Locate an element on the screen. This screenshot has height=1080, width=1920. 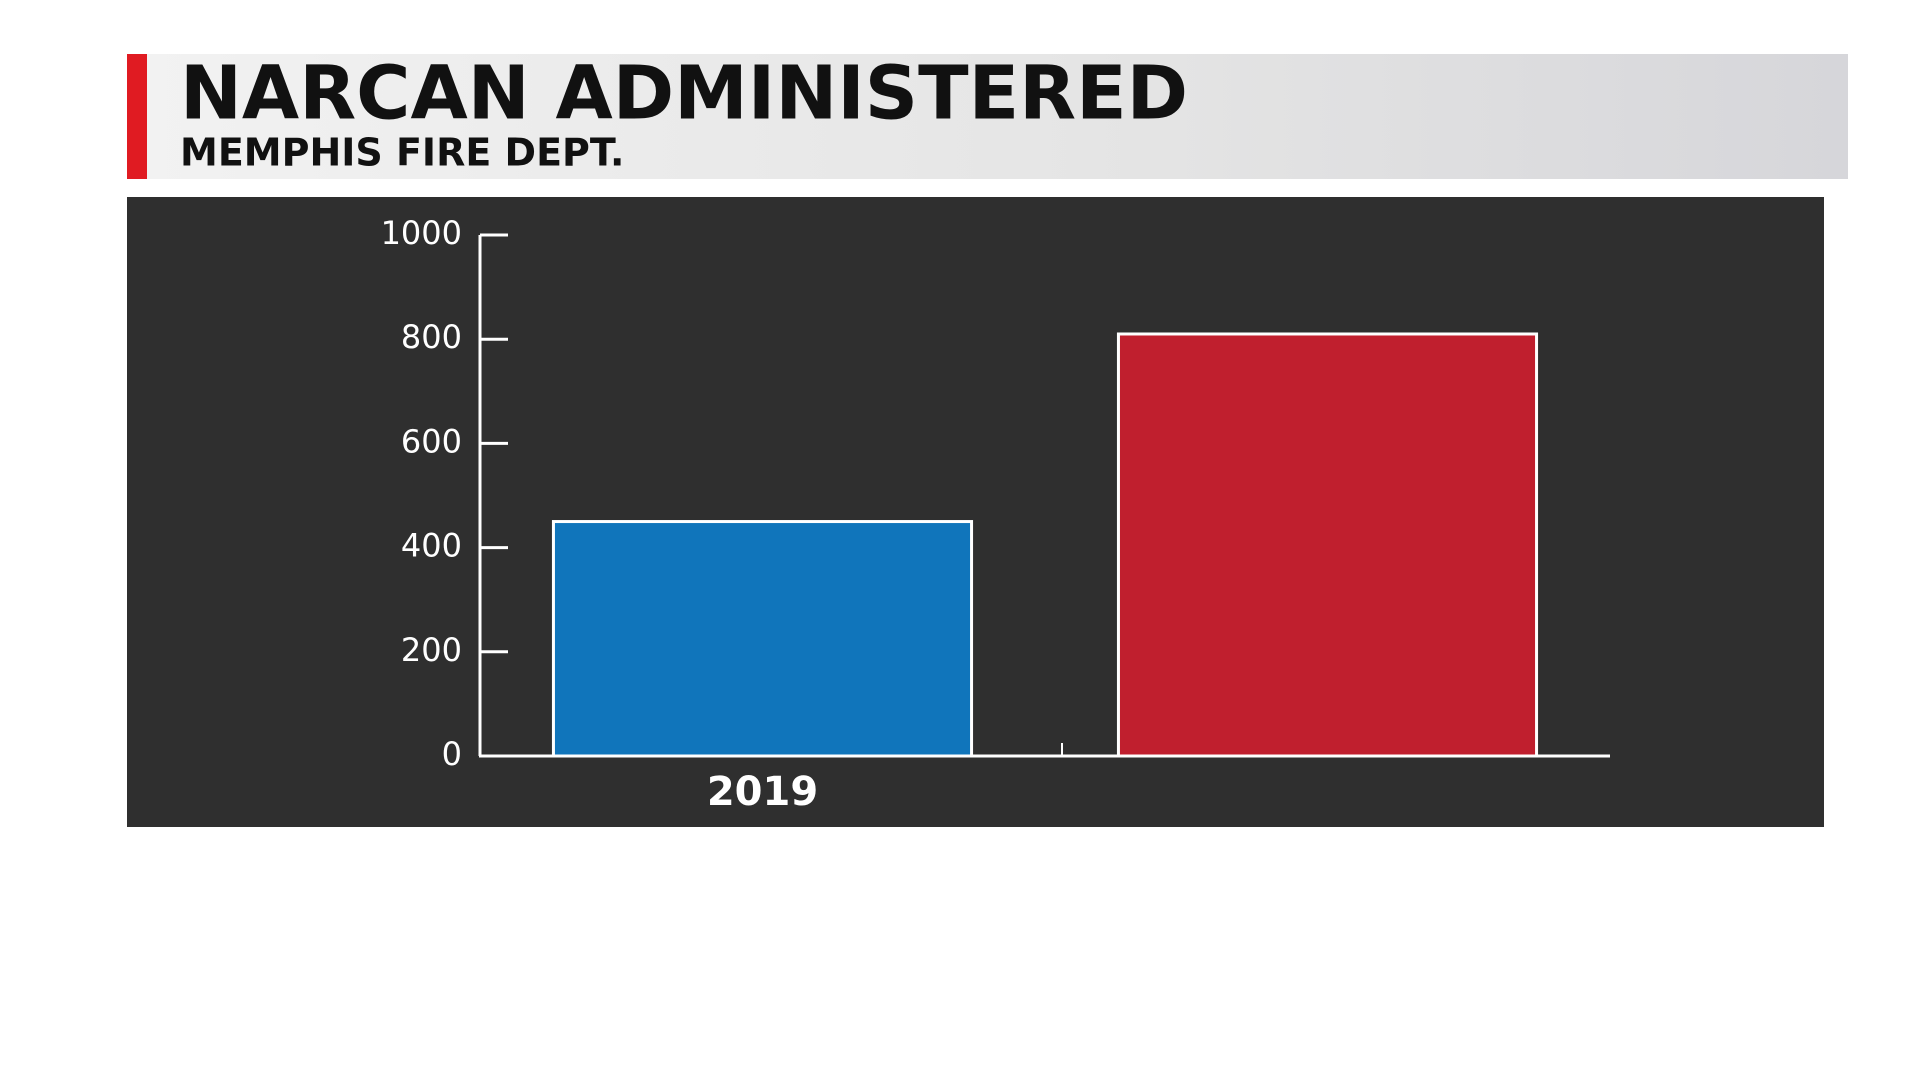
y-tick-label: 0 is located at coordinates (452, 754).